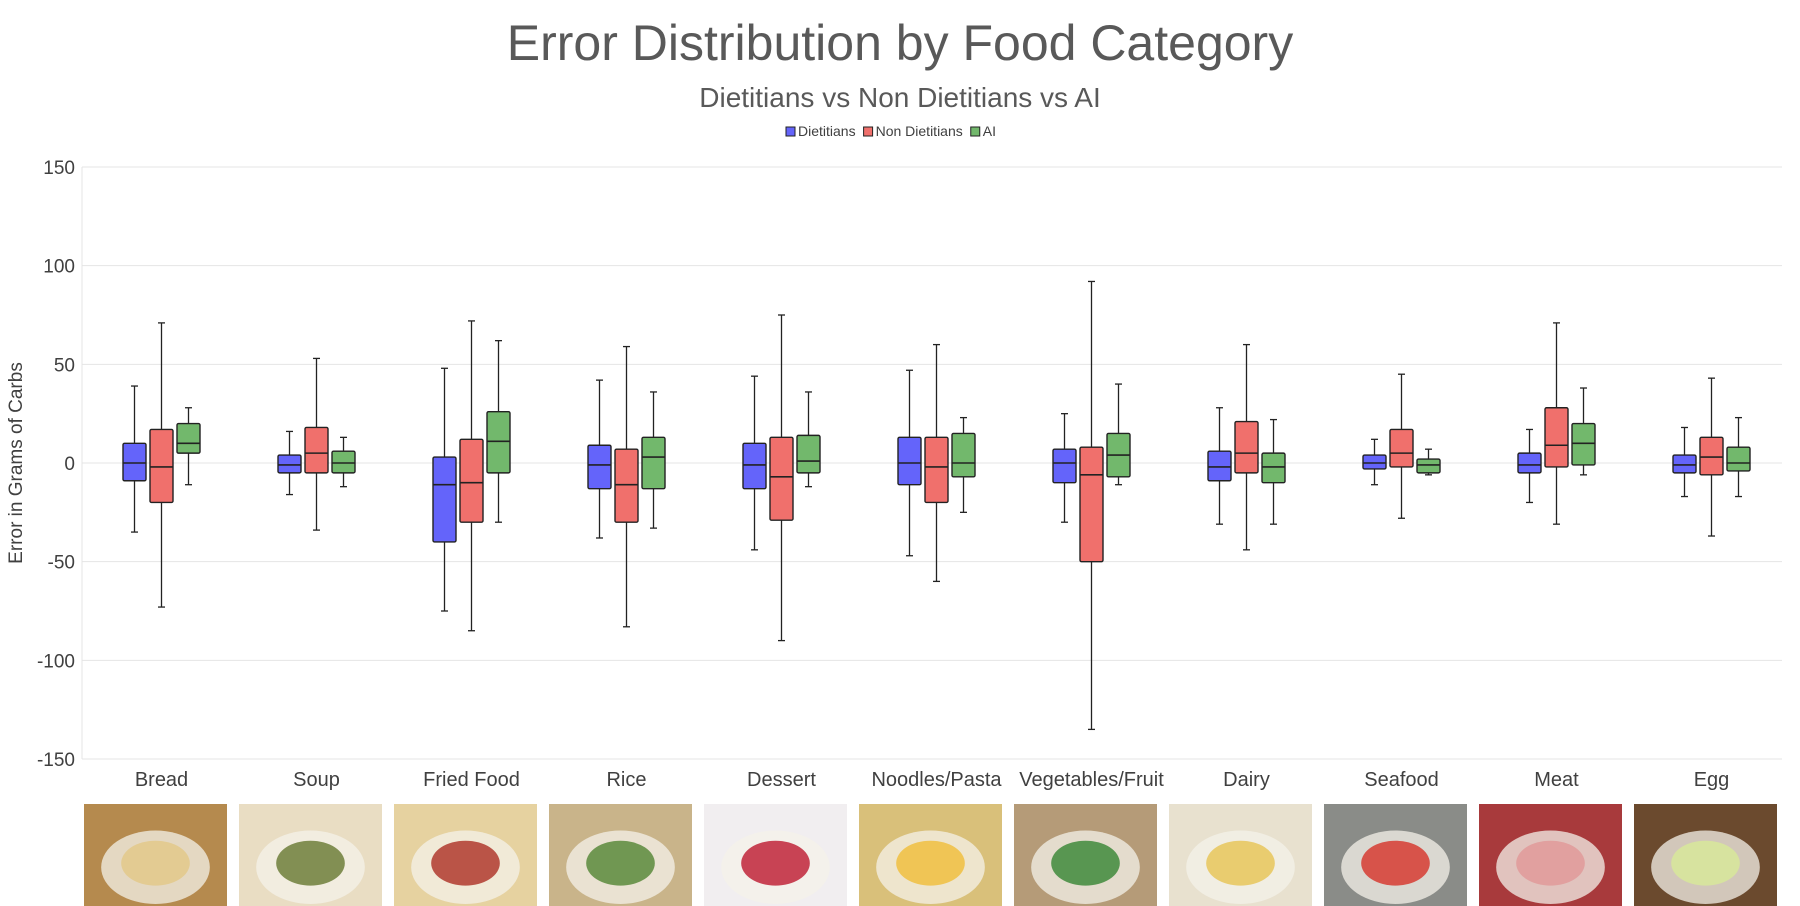 This screenshot has height=906, width=1800. Describe the element at coordinates (913, 131) in the screenshot. I see `legend-item-non-dietitians: Non Dietitians` at that location.